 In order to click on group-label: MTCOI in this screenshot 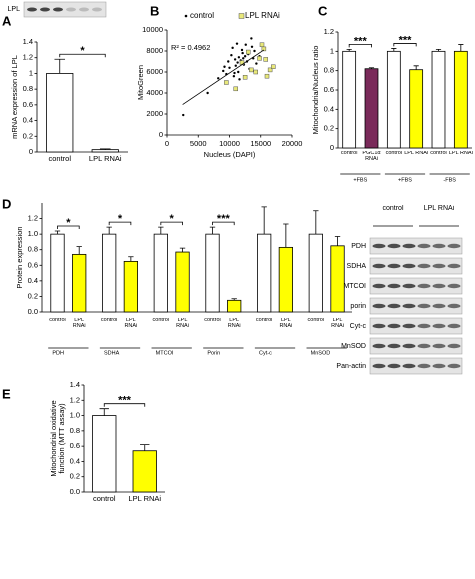, I will do `click(165, 353)`.